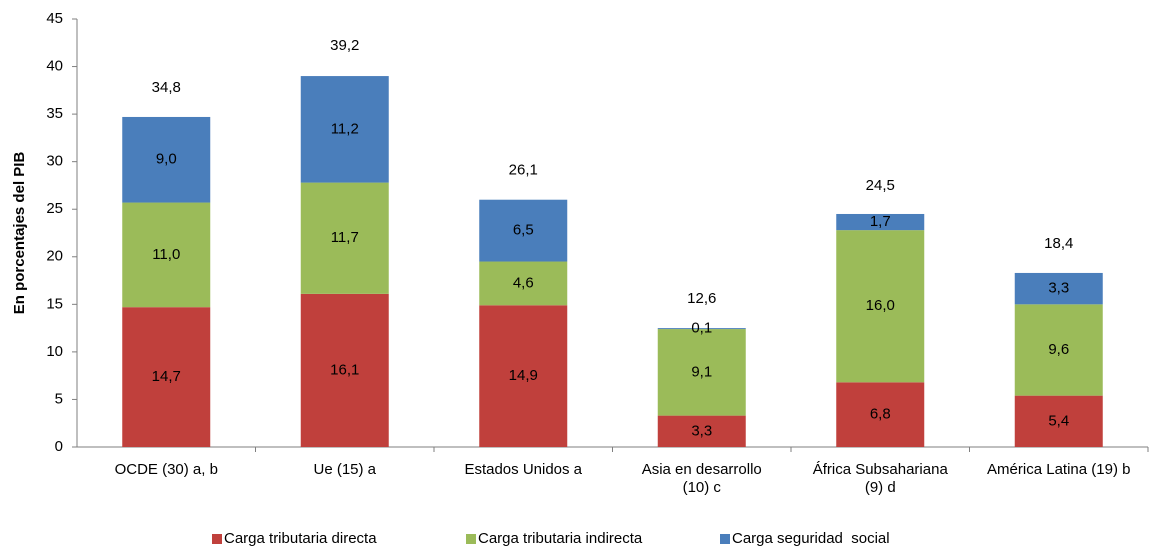 Image resolution: width=1150 pixels, height=546 pixels. I want to click on y-axis-label: En porcentajes del PIB, so click(19, 233).